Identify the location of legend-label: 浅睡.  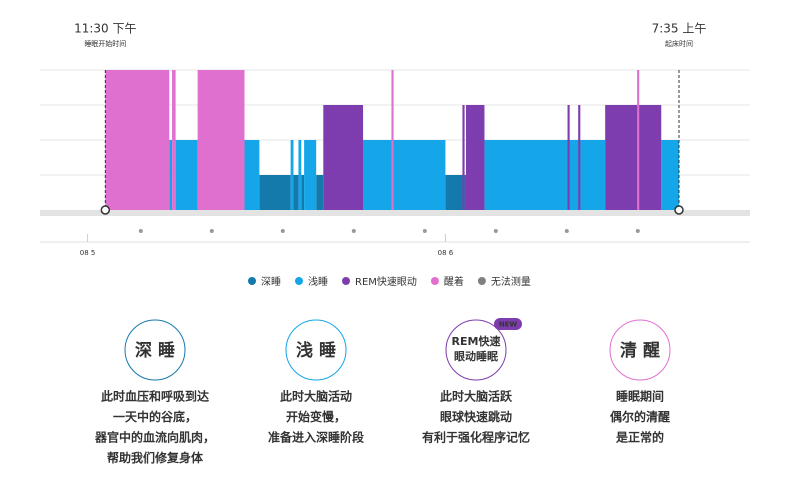
(318, 281).